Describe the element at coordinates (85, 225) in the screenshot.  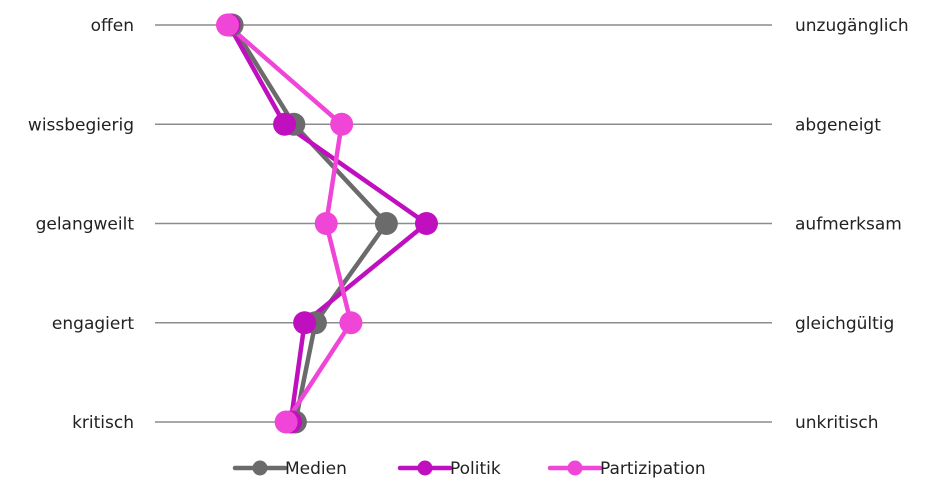
I see `left-label: gelangweilt` at that location.